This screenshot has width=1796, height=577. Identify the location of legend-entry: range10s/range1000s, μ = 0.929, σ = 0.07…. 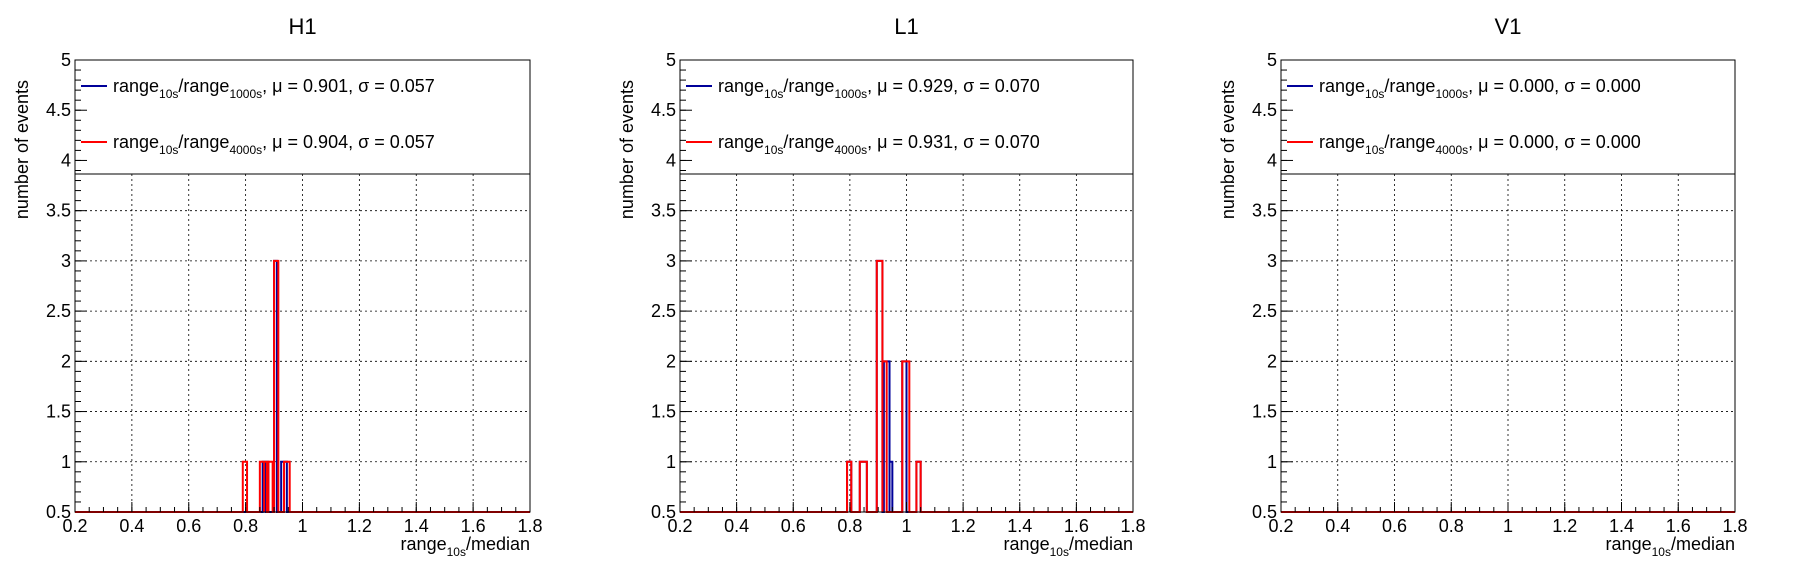
(879, 88).